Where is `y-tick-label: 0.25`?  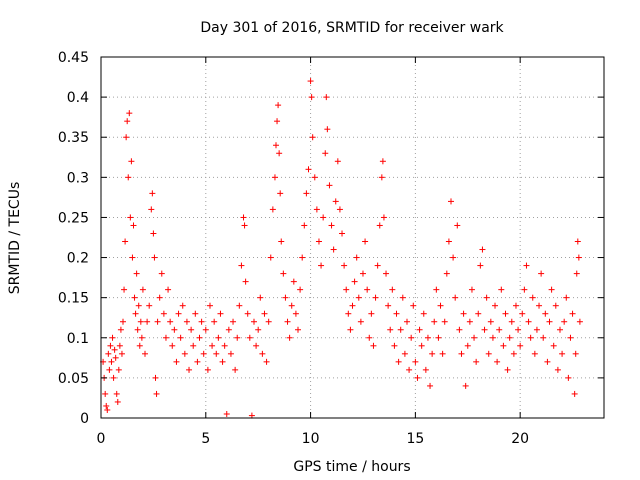 y-tick-label: 0.25 is located at coordinates (73, 218).